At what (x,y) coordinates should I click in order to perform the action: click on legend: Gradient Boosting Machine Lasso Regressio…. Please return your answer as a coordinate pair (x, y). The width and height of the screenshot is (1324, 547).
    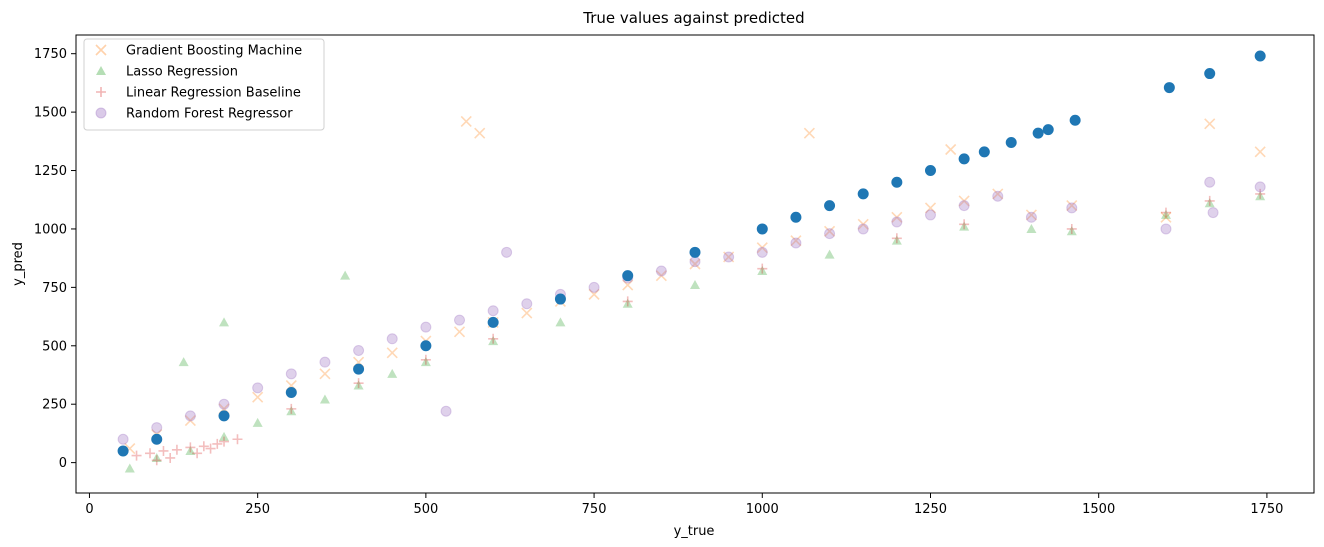
    Looking at the image, I should click on (204, 84).